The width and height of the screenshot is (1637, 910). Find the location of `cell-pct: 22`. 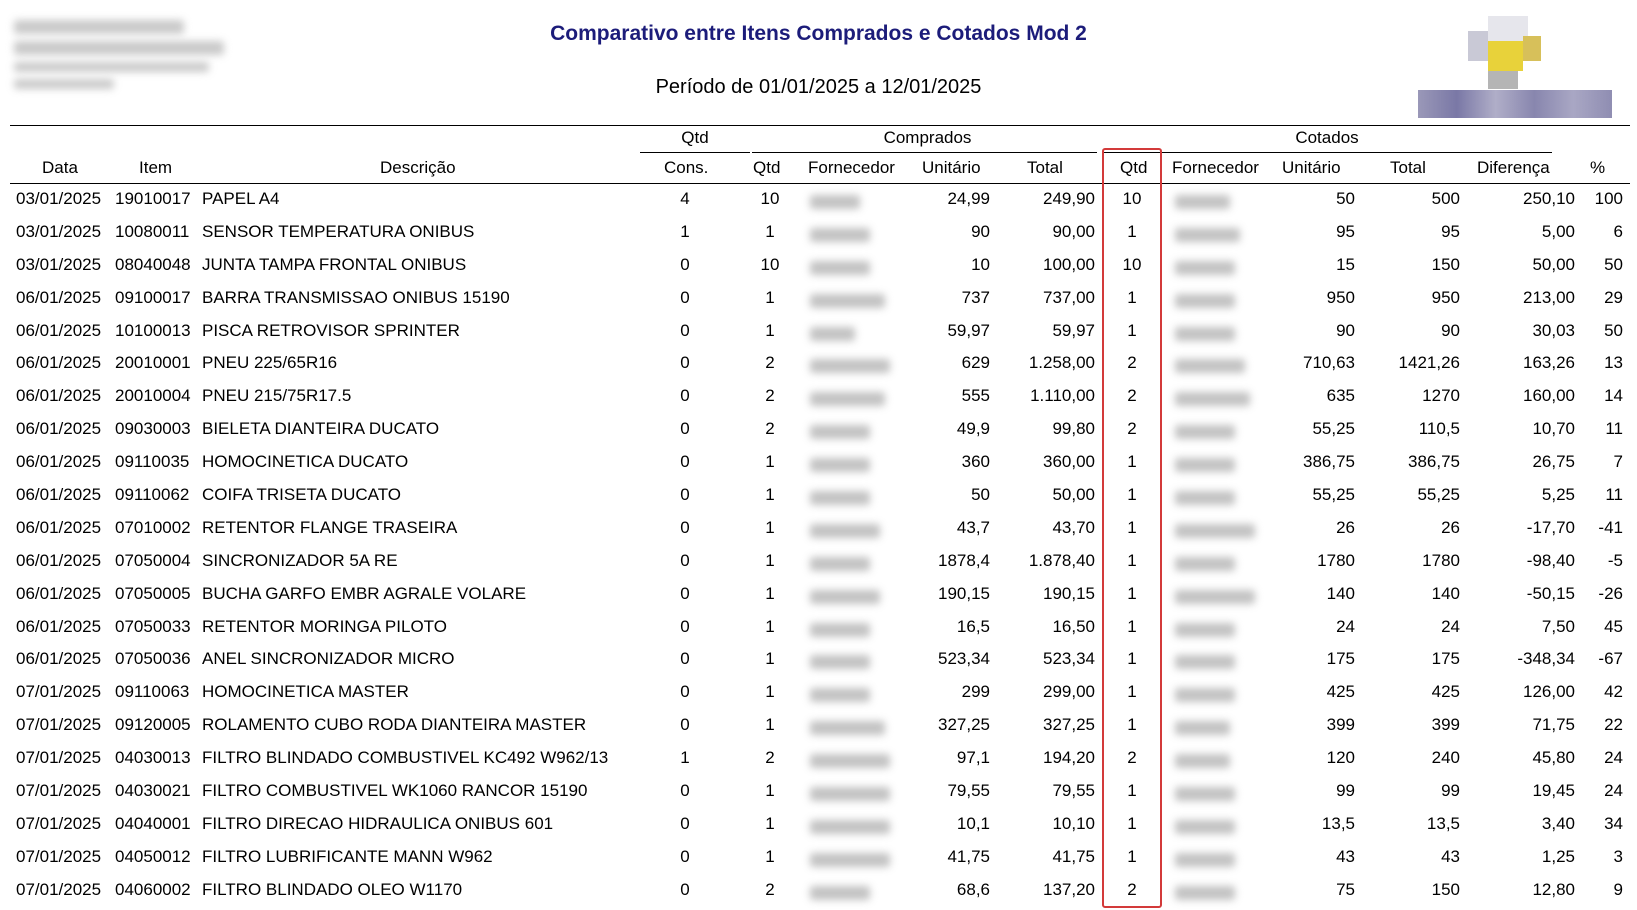

cell-pct: 22 is located at coordinates (1613, 725).